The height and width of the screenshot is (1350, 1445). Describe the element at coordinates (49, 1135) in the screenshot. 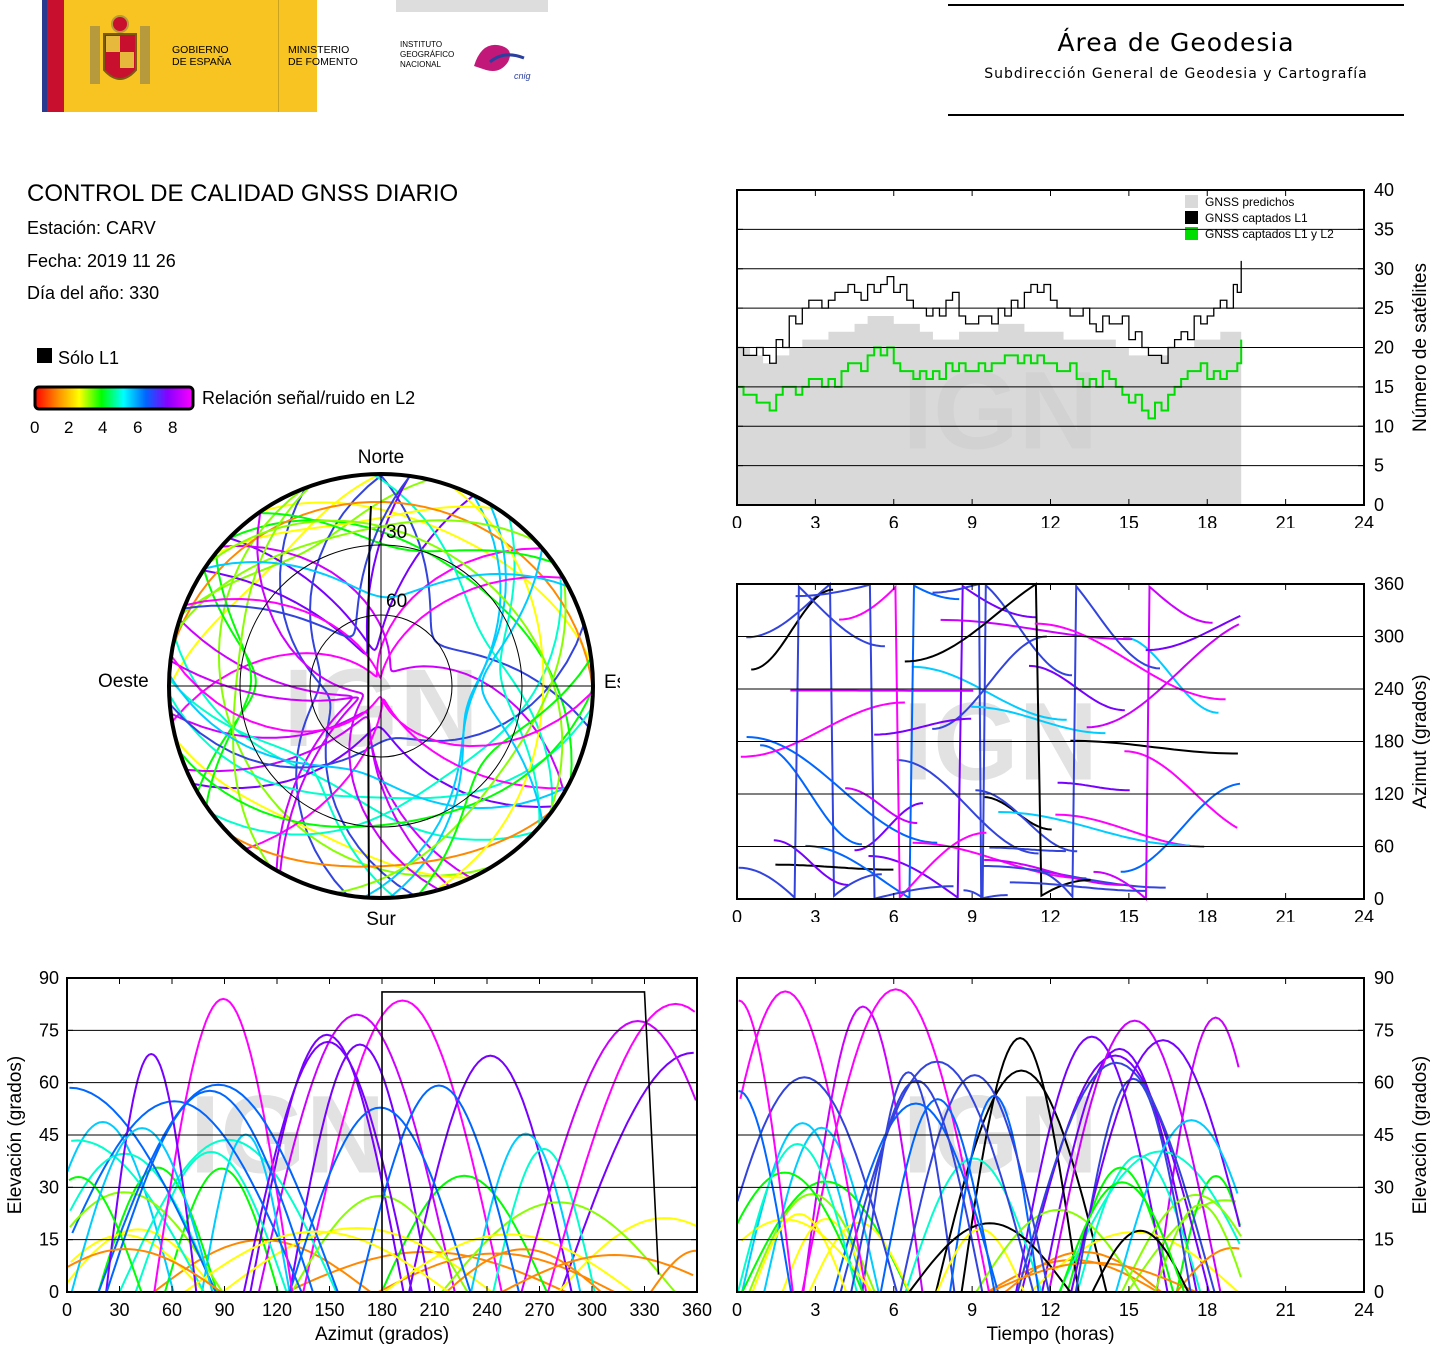

I see `y-tick-label: 45` at that location.